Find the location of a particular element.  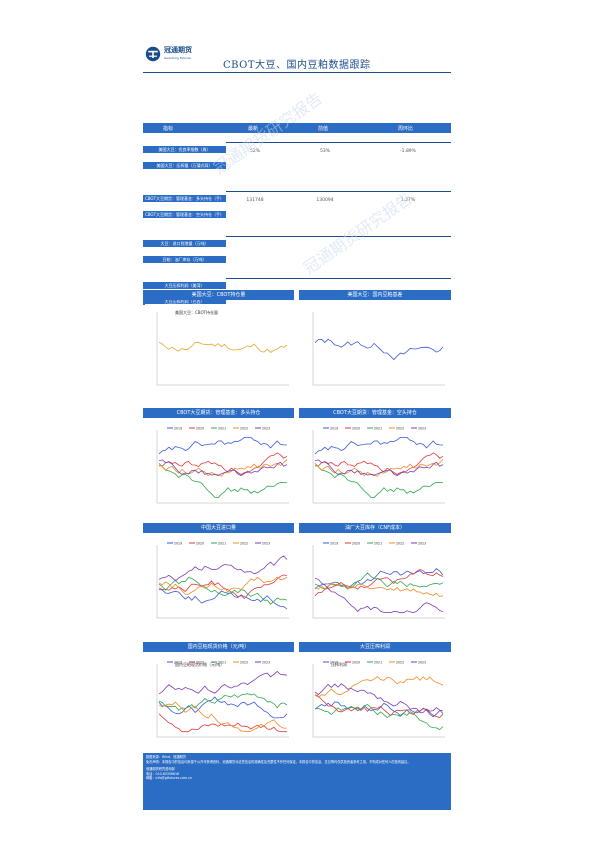

section-header: 国内豆粕现货价格（元/吨） is located at coordinates (218, 647).